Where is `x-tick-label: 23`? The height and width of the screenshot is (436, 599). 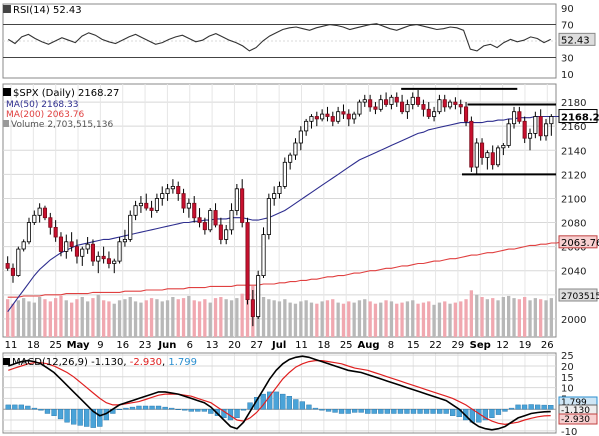
x-tick-label: 23 is located at coordinates (145, 345).